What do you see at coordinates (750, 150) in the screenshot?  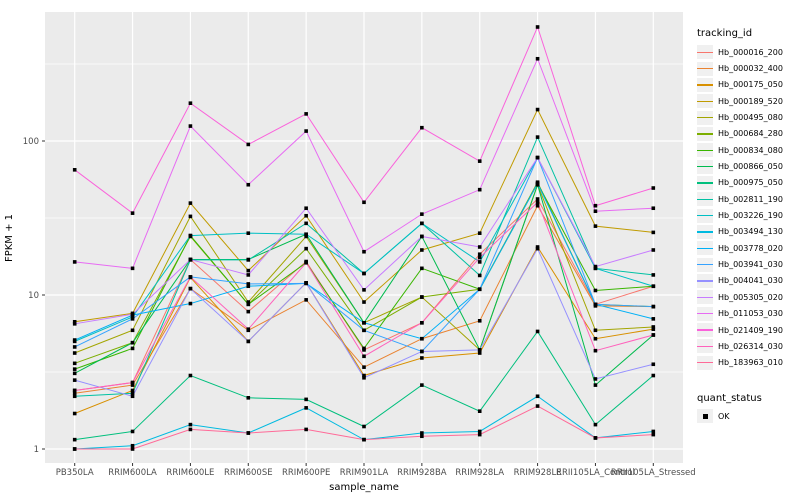 I see `legend-entry-label: Hb_000834_080` at bounding box center [750, 150].